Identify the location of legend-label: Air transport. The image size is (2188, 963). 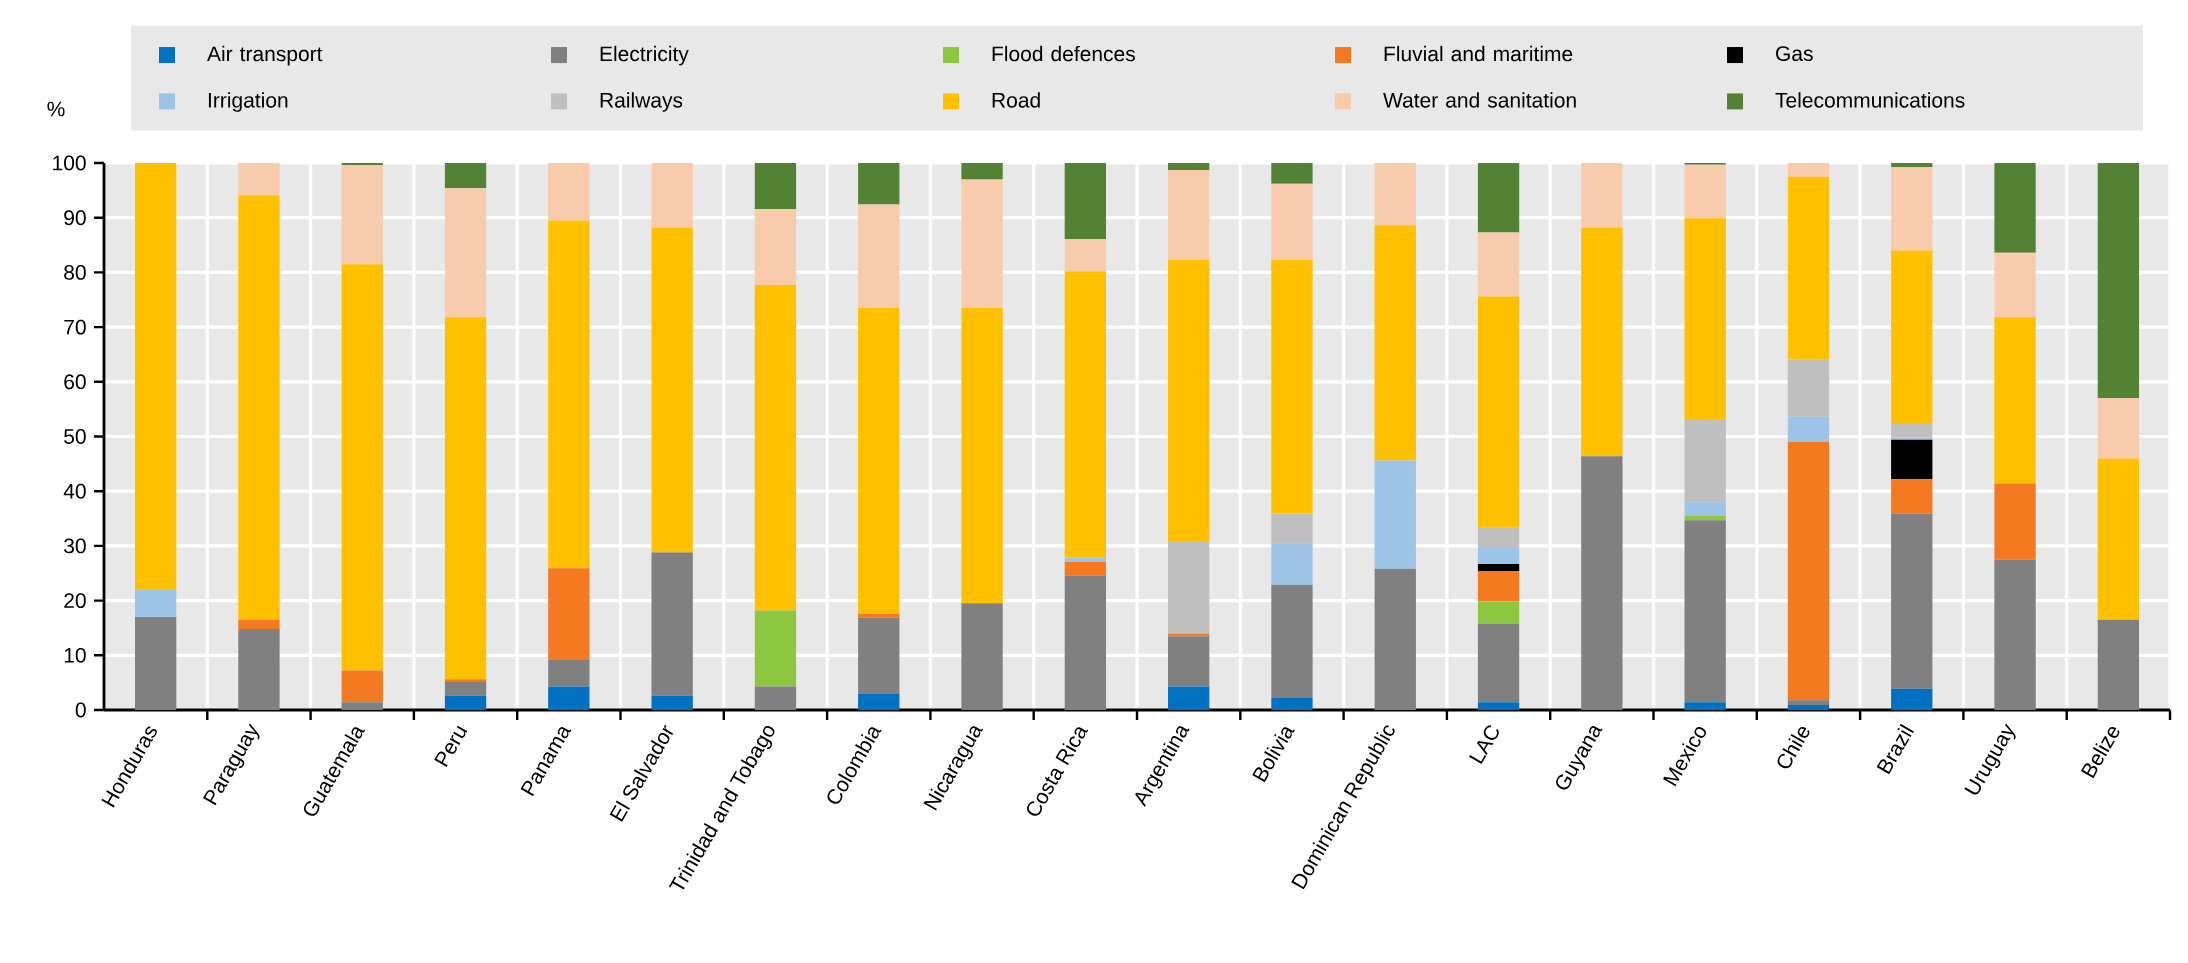
(265, 55).